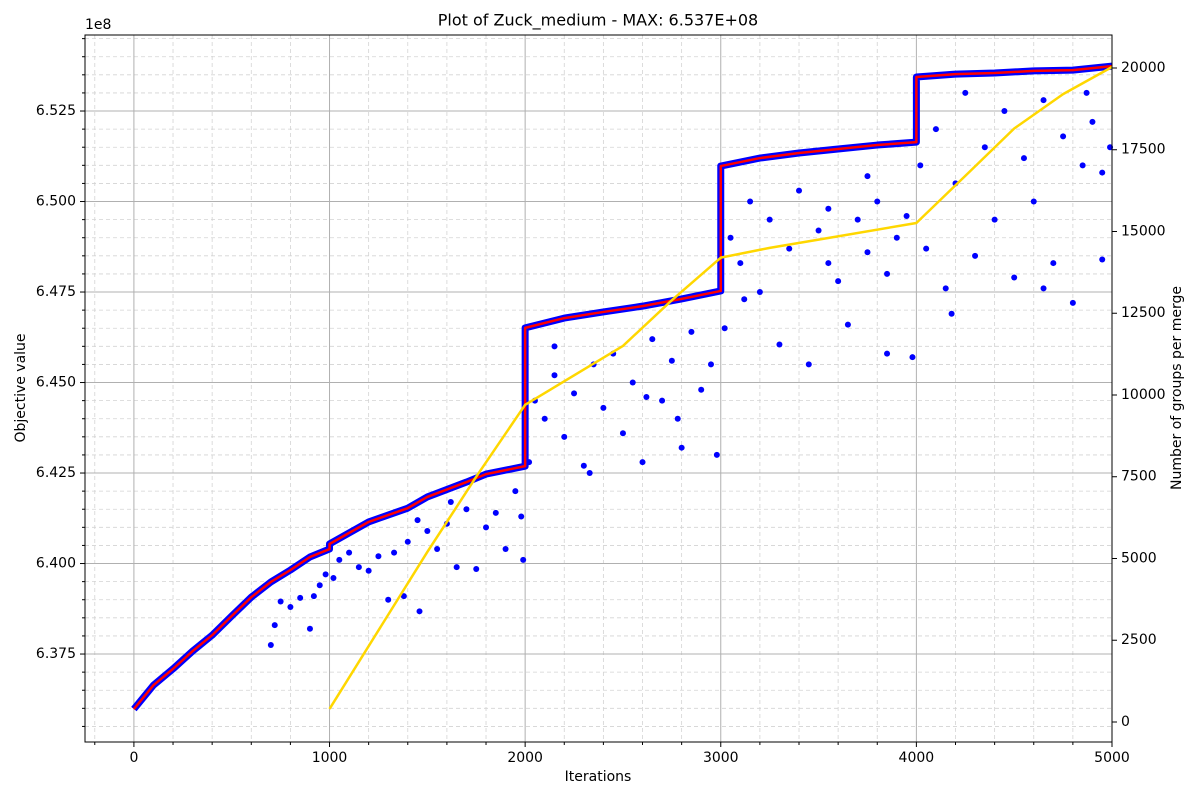 This screenshot has height=800, width=1200. What do you see at coordinates (133, 758) in the screenshot?
I see `x-tick-label: 0` at bounding box center [133, 758].